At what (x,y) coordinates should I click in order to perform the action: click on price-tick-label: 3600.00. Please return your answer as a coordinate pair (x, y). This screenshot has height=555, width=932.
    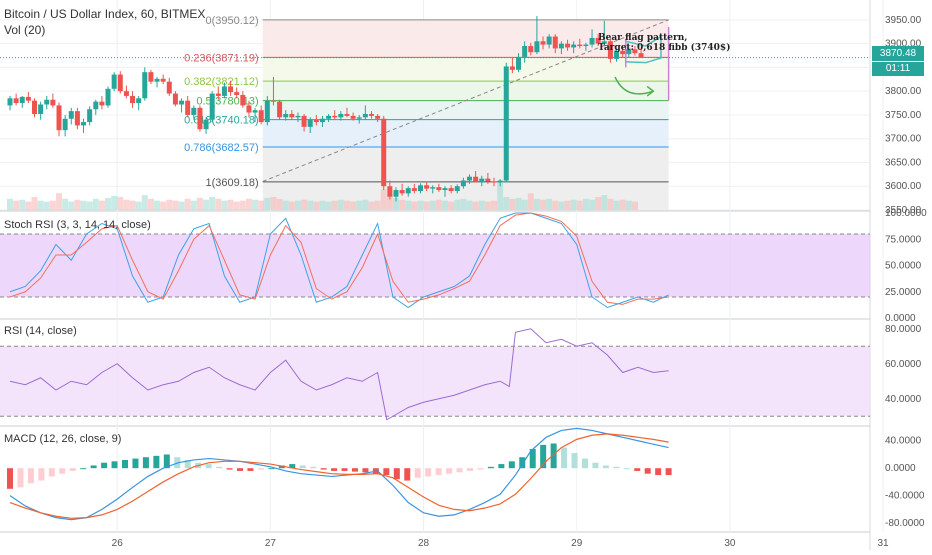
    Looking at the image, I should click on (903, 186).